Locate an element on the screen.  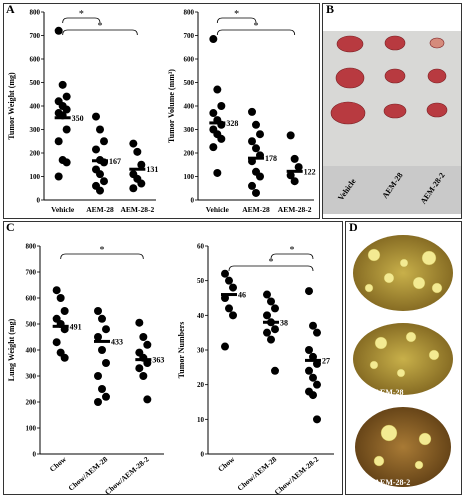
mean-label: 363 is located at coordinates (158, 360).